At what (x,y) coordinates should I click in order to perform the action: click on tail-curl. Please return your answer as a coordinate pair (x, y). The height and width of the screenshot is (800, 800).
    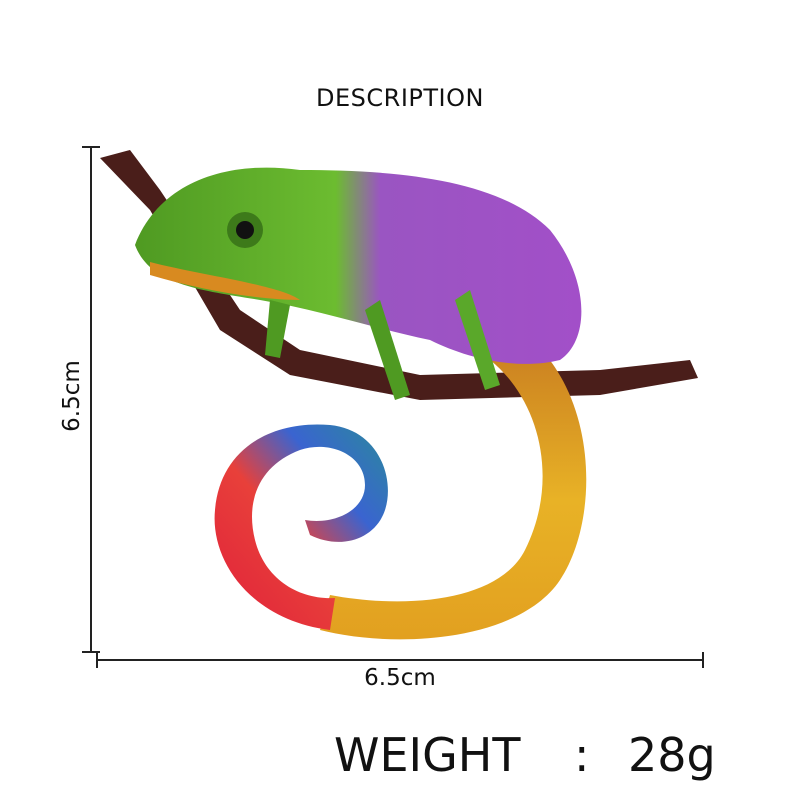
    Looking at the image, I should click on (301, 527).